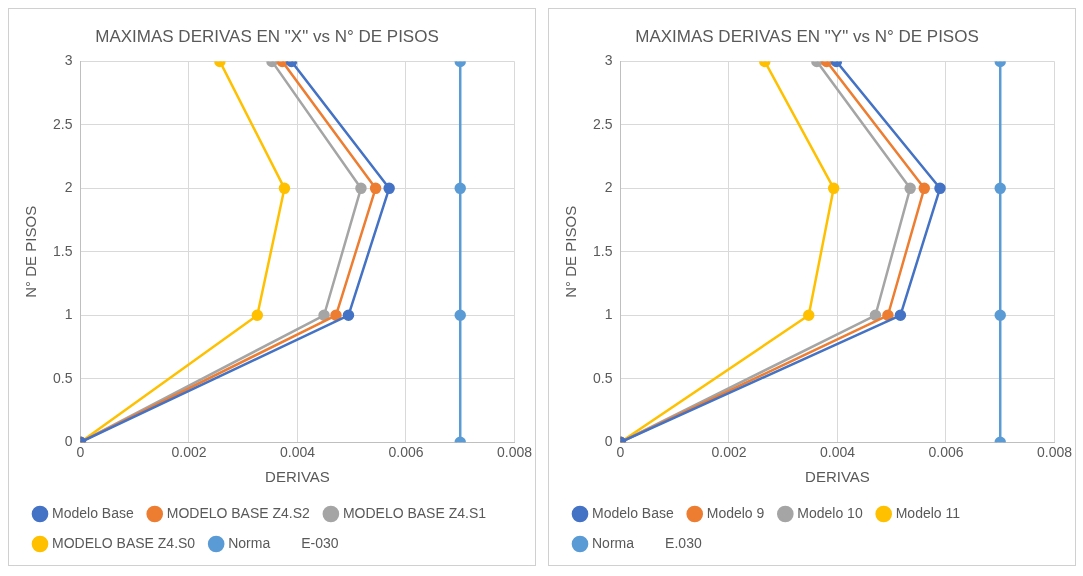  What do you see at coordinates (830, 512) in the screenshot?
I see `legend-label: Modelo 10` at bounding box center [830, 512].